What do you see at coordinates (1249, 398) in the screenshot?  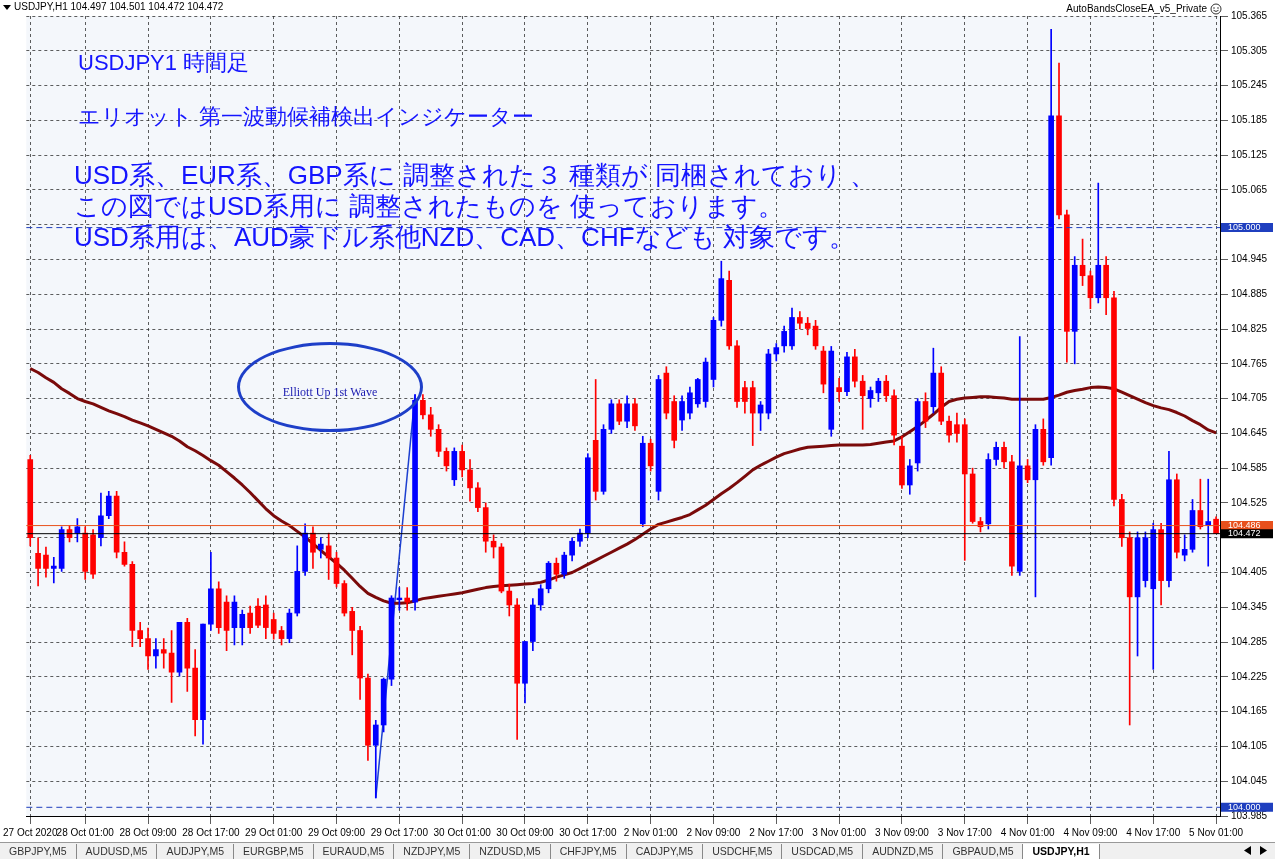 I see `y-tick-label: 104.705` at bounding box center [1249, 398].